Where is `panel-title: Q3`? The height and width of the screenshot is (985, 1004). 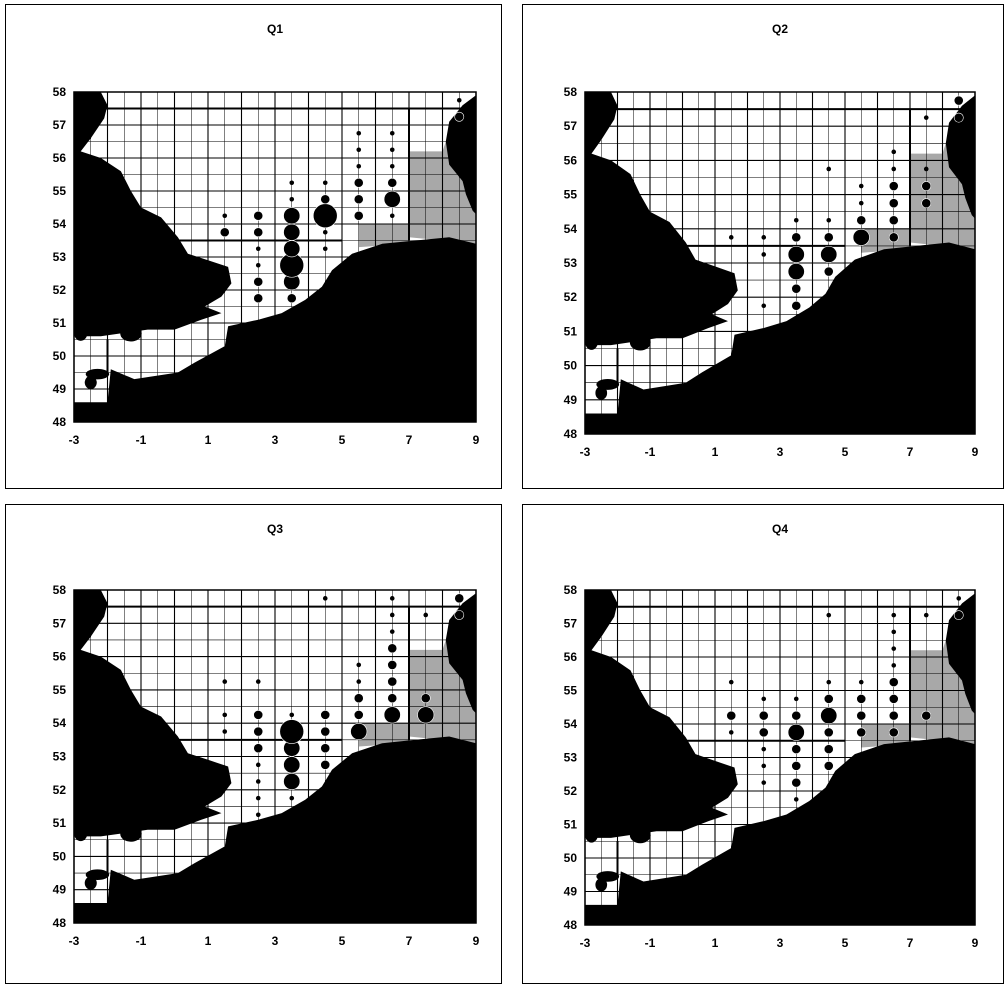 panel-title: Q3 is located at coordinates (275, 529).